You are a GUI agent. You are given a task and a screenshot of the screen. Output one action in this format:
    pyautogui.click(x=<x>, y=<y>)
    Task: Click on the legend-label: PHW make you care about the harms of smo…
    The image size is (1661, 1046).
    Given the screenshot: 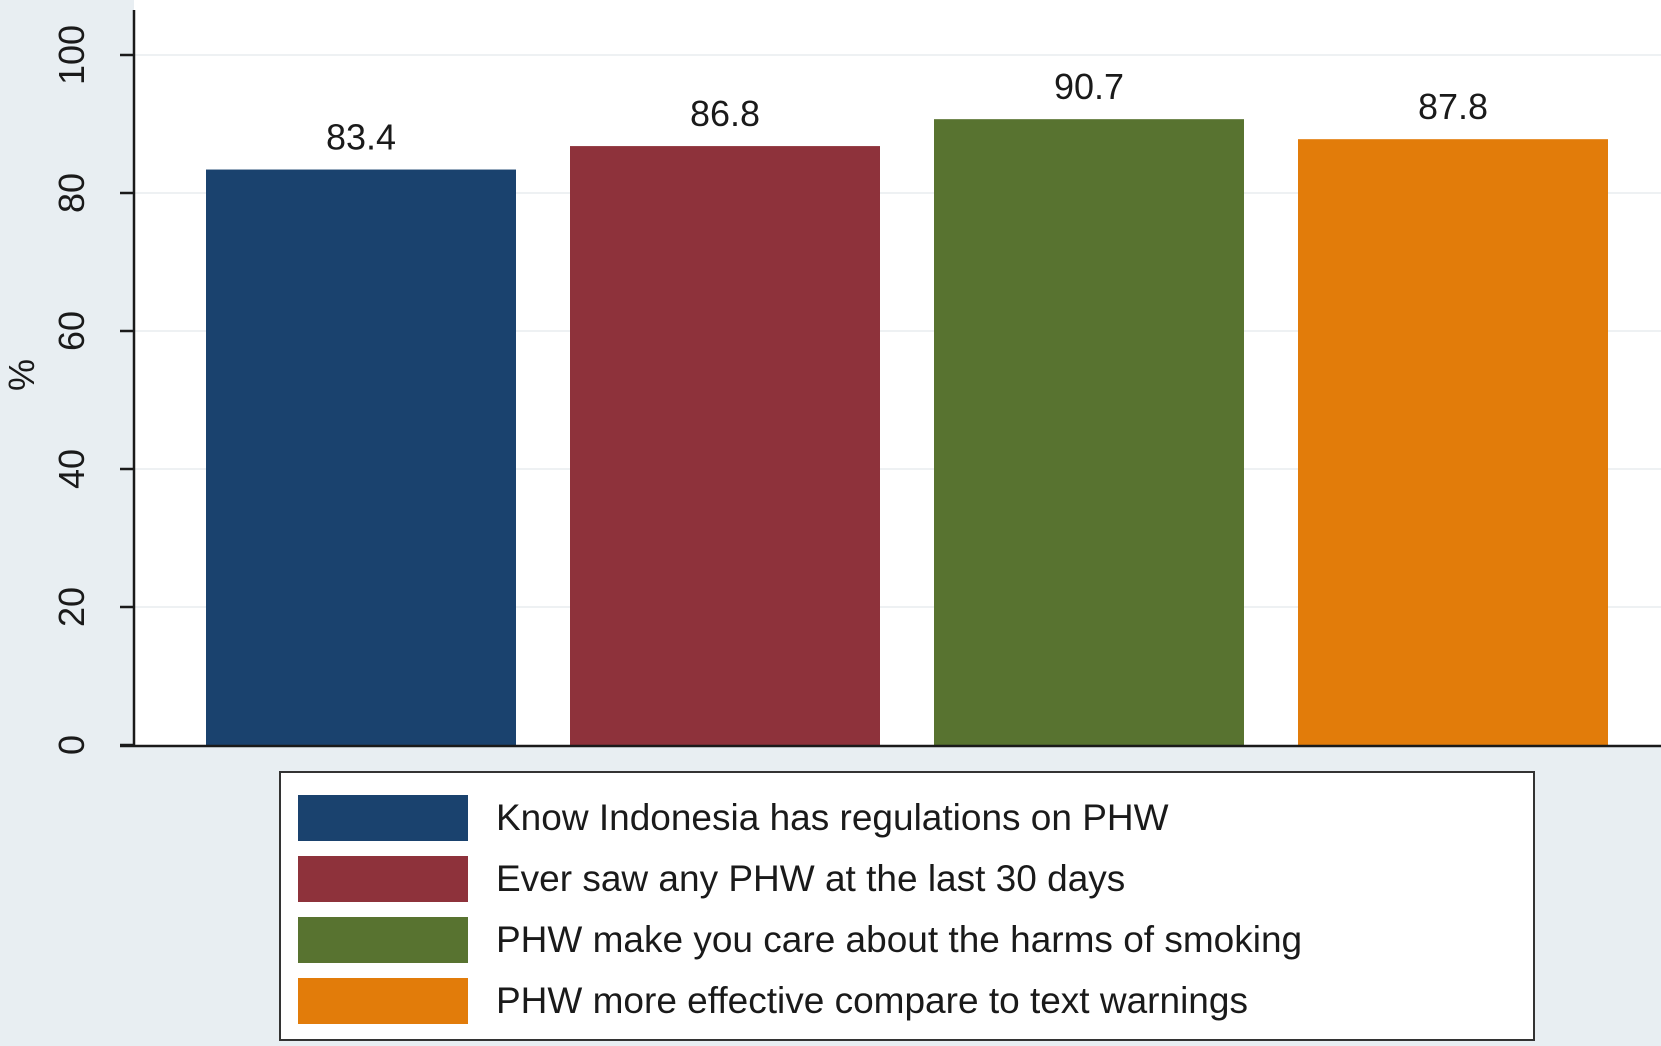 What is the action you would take?
    pyautogui.click(x=899, y=939)
    